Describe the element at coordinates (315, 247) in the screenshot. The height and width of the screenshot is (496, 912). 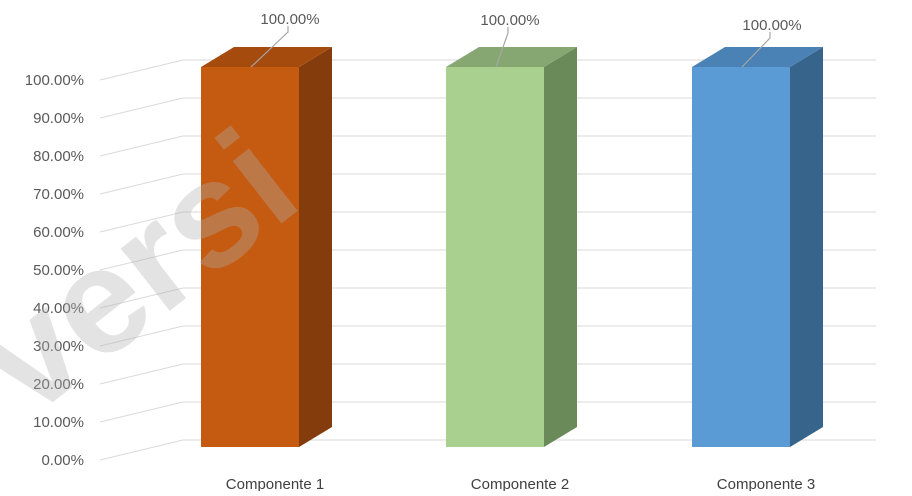
I see `bar-1-side` at that location.